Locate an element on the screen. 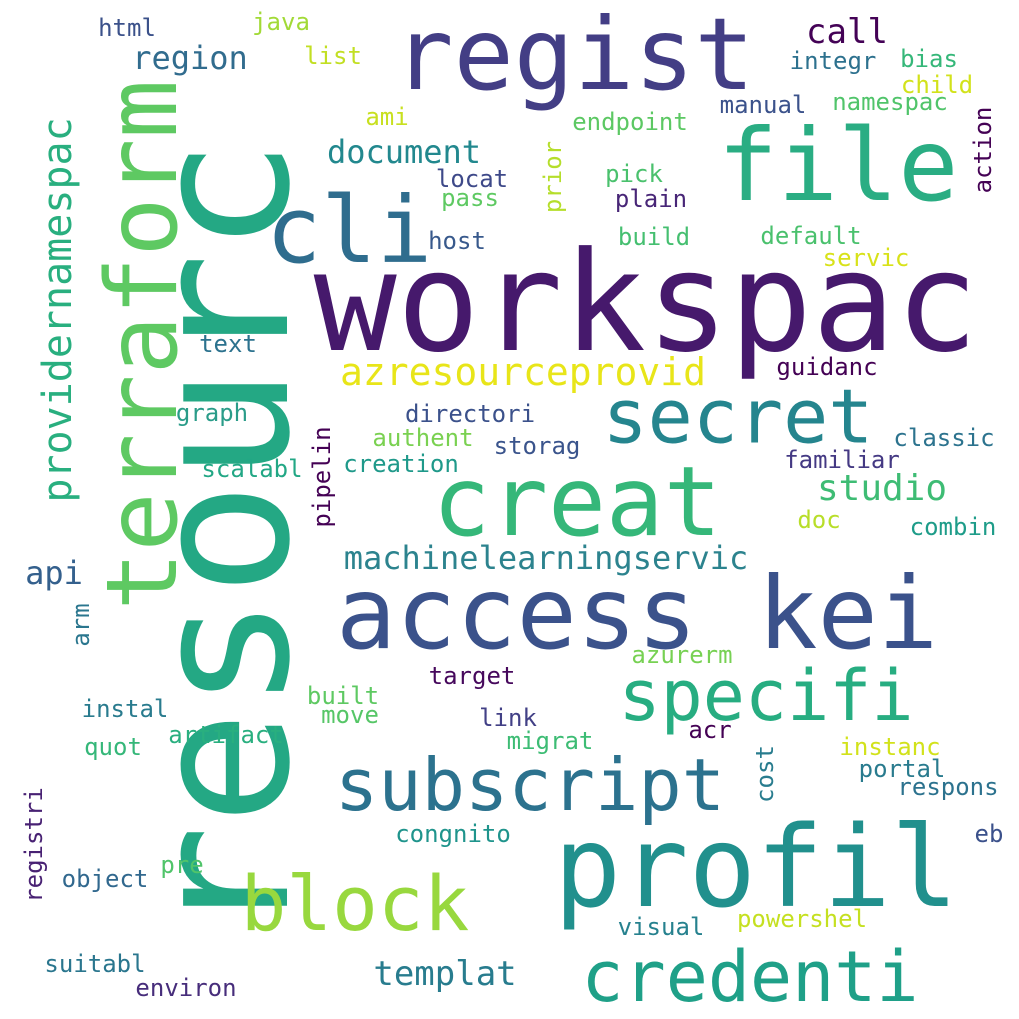 Image resolution: width=1019 pixels, height=1019 pixels. word: authent is located at coordinates (423, 438).